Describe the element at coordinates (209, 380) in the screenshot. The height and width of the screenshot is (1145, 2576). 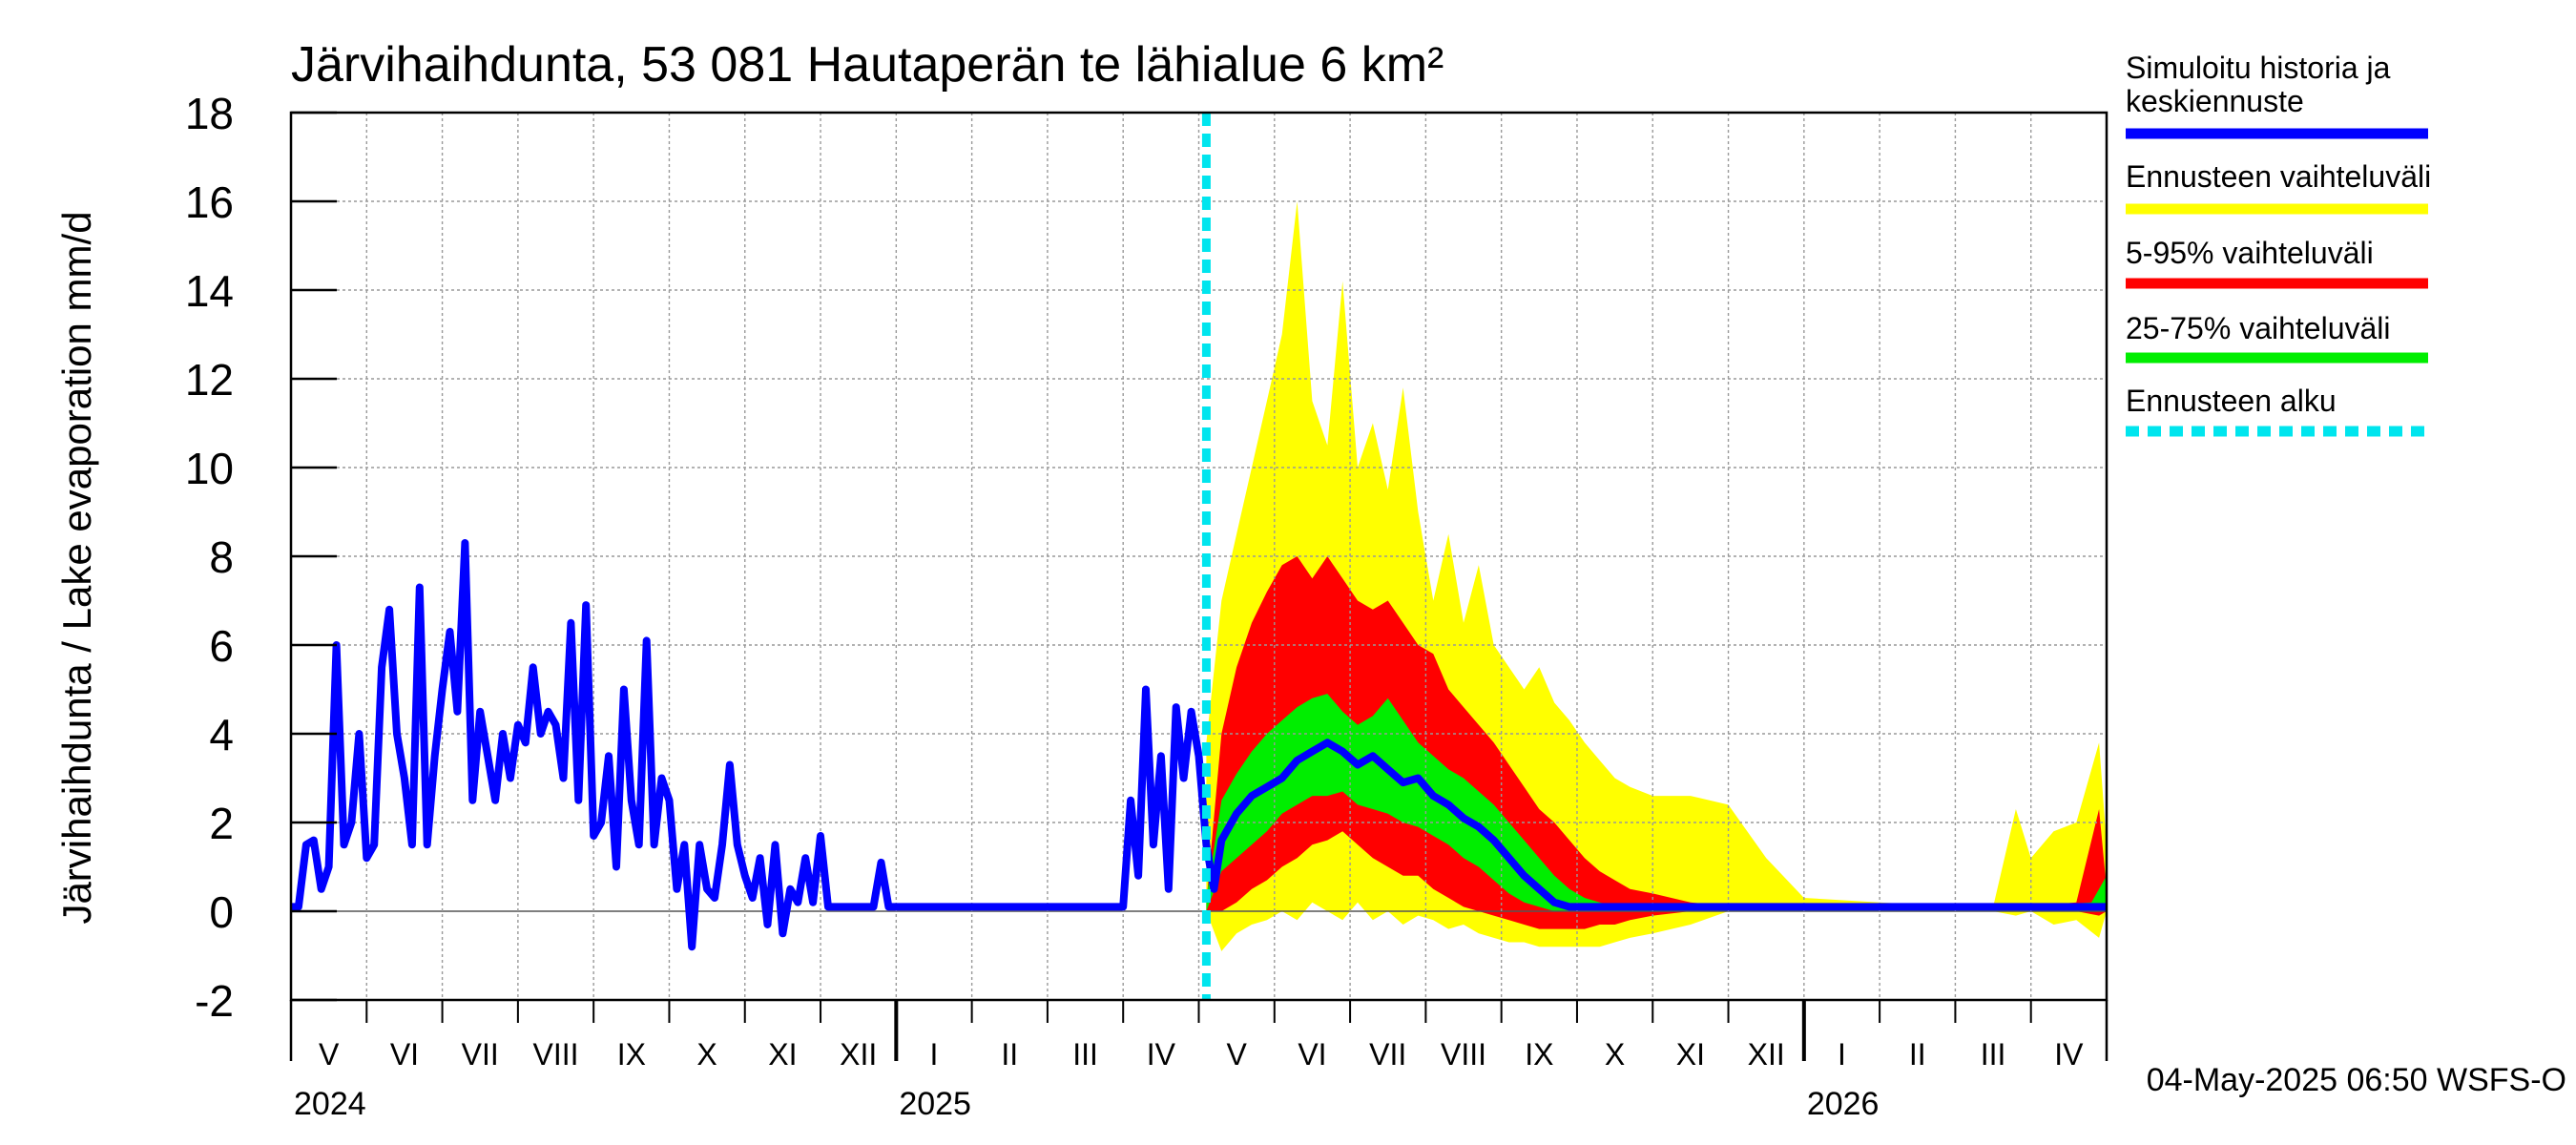
I see `y-tick-label: 12` at that location.